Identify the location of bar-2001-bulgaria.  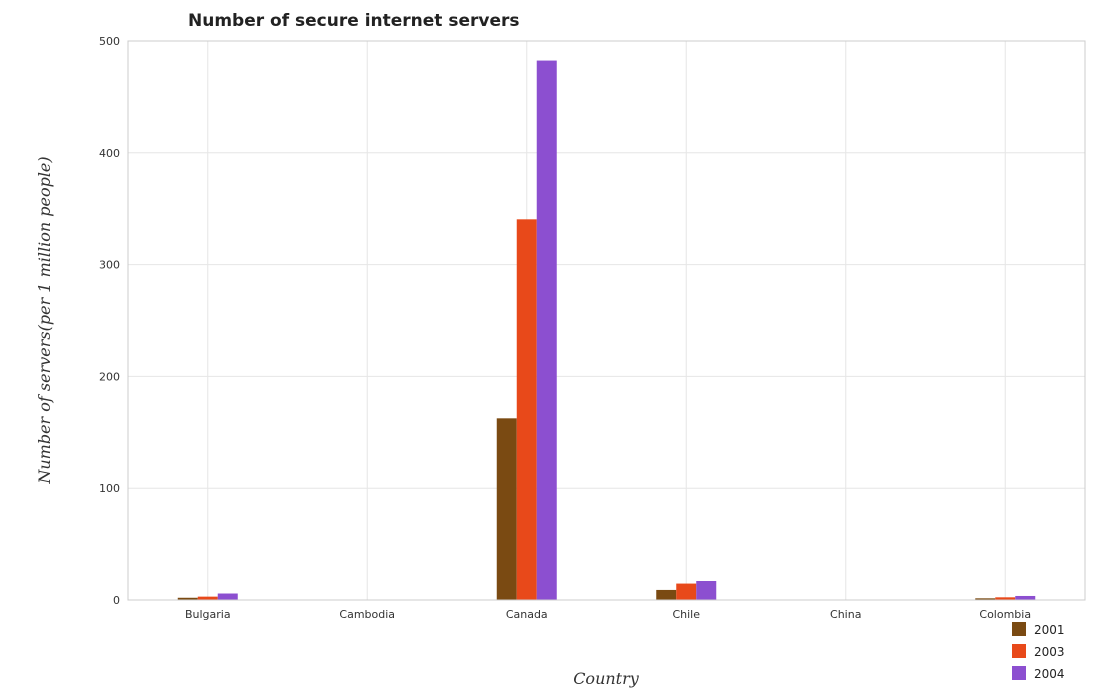
(187, 598).